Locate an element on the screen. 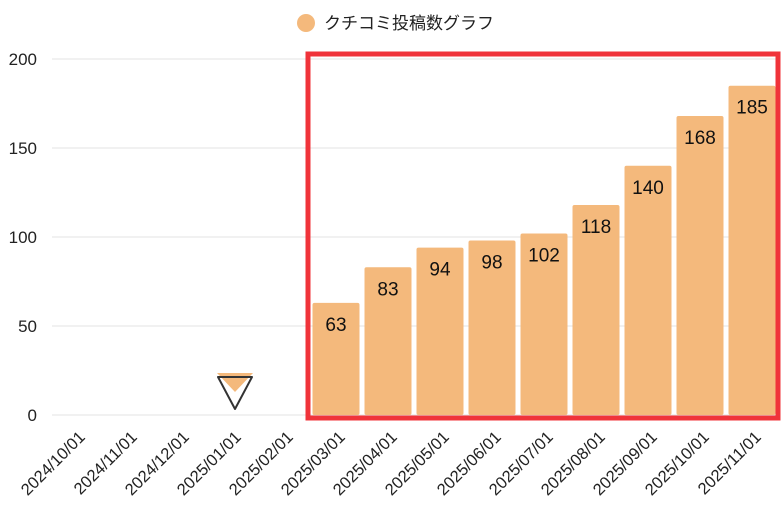  marker-outline is located at coordinates (235, 393).